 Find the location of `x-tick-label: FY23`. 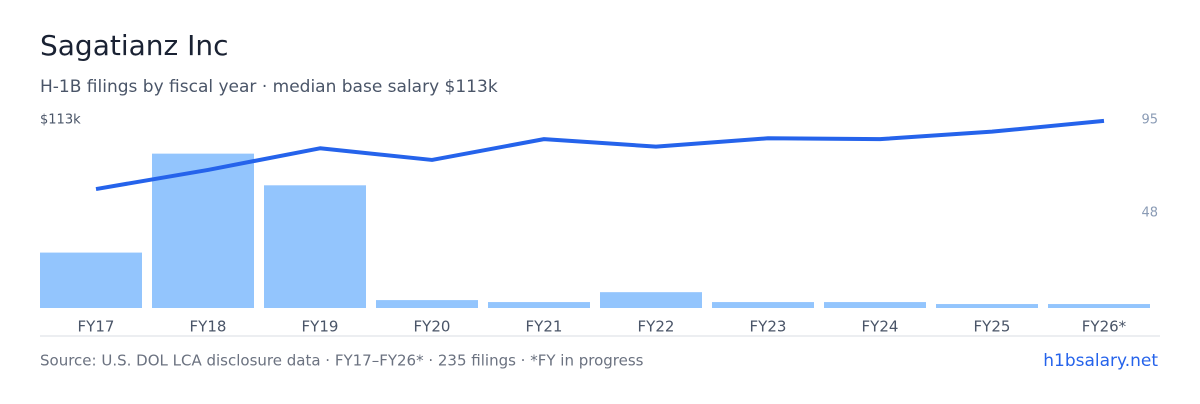

x-tick-label: FY23 is located at coordinates (768, 327).